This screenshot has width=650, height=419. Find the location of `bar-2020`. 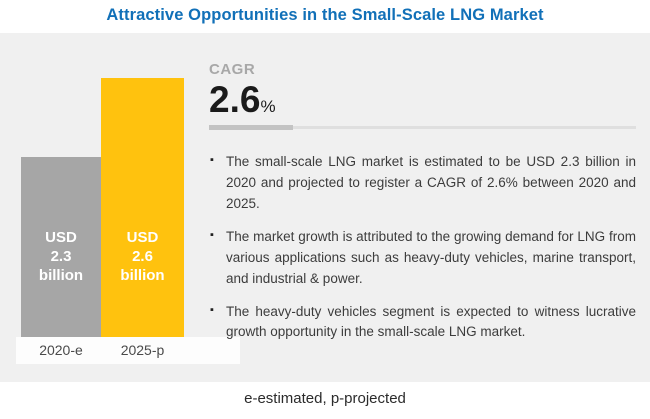

bar-2020 is located at coordinates (61, 247).